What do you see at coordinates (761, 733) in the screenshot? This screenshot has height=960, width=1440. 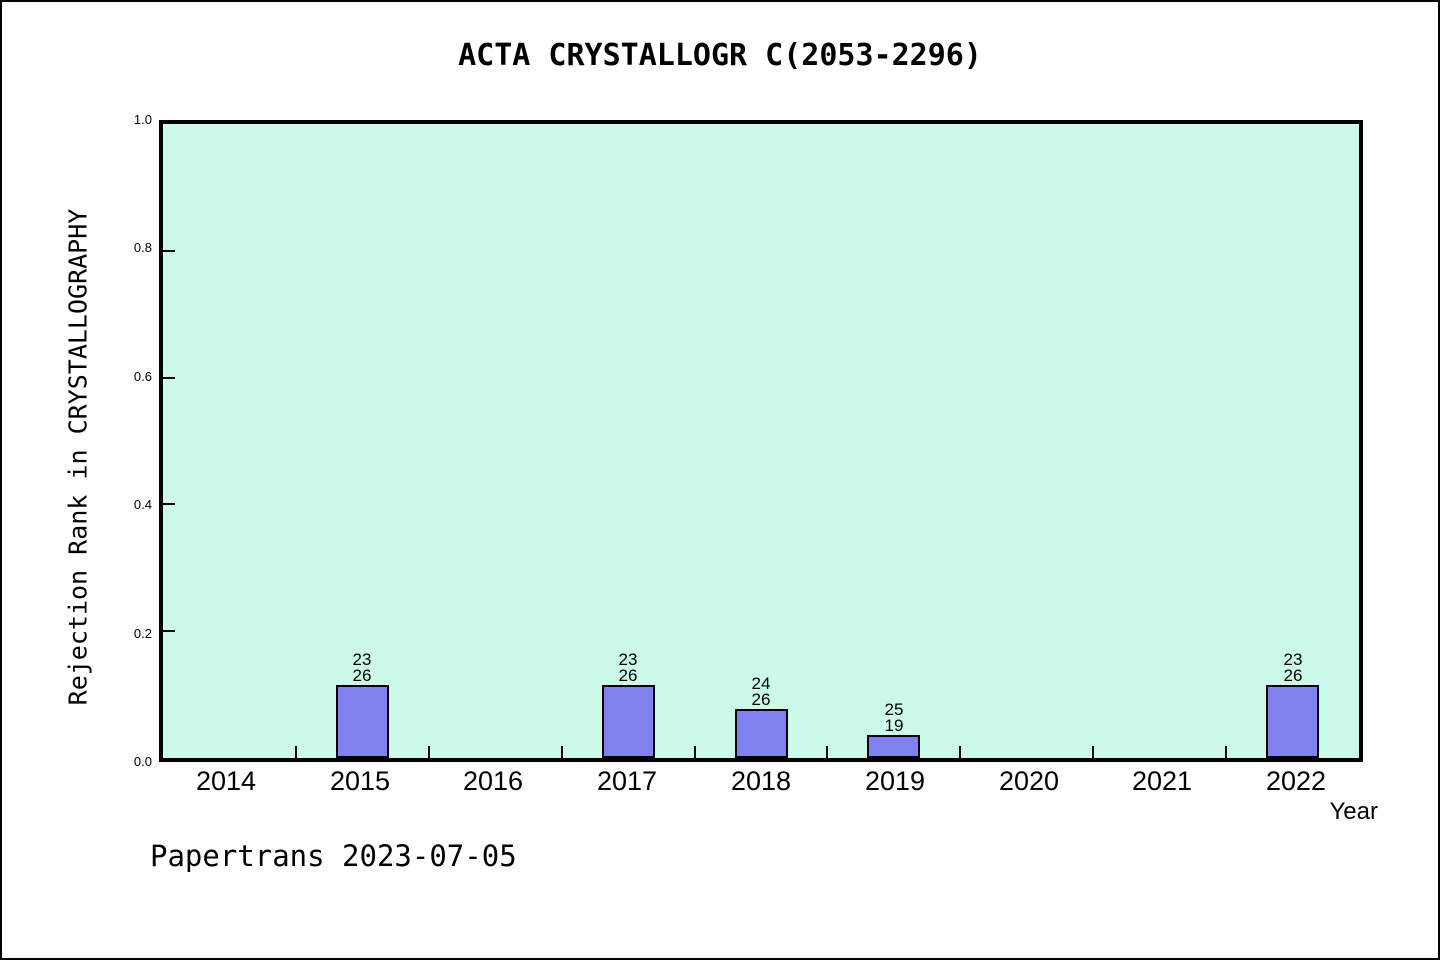 I see `bar-2018` at bounding box center [761, 733].